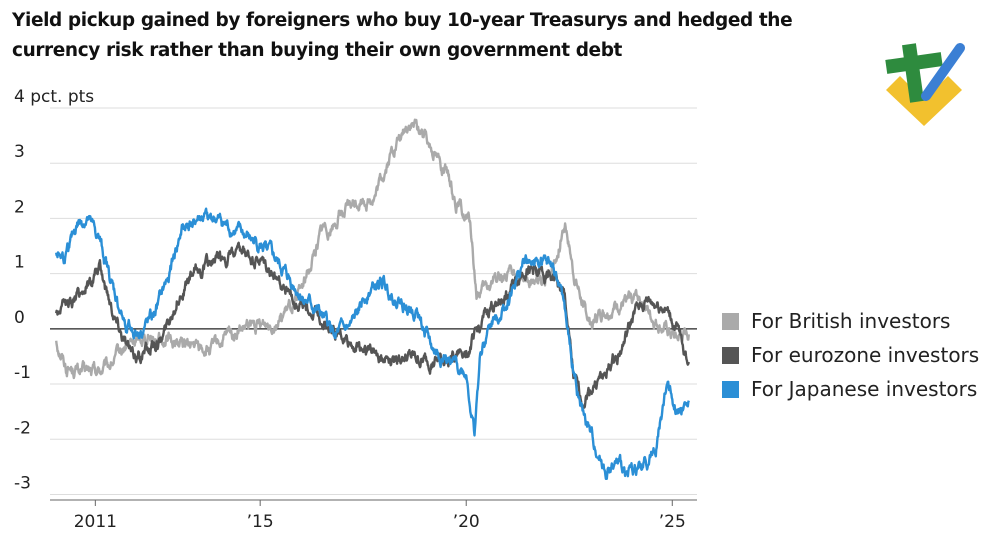 Image resolution: width=1000 pixels, height=545 pixels. What do you see at coordinates (672, 522) in the screenshot?
I see `x-tick-label: ’25` at bounding box center [672, 522].